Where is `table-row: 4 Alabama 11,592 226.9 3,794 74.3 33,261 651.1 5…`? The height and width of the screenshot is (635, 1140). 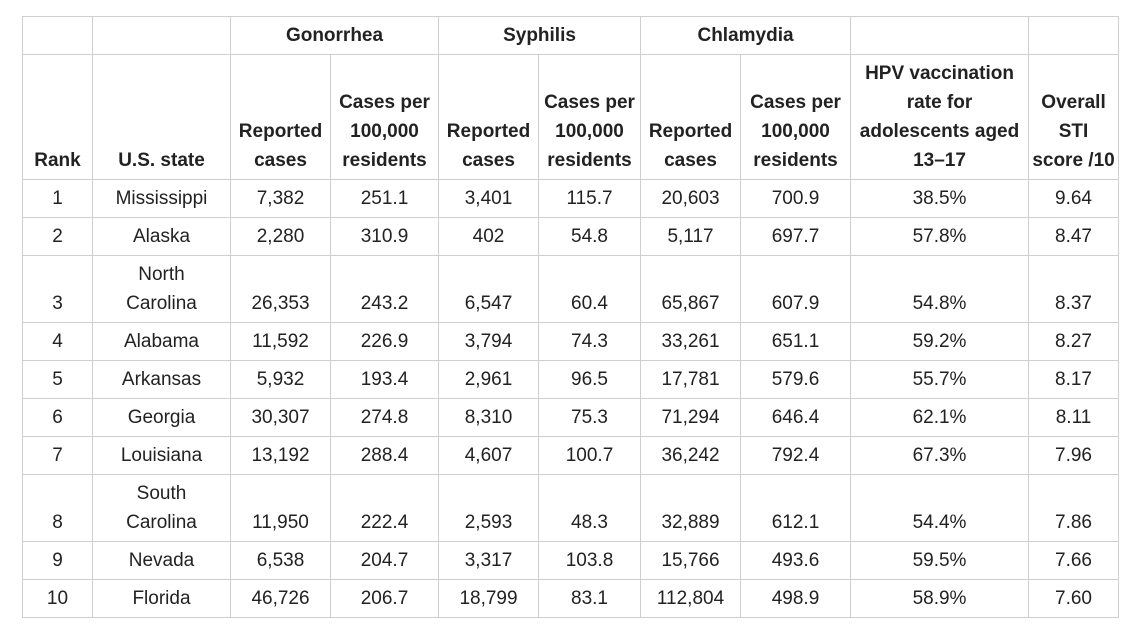 table-row: 4 Alabama 11,592 226.9 3,794 74.3 33,261 651.1 5… is located at coordinates (571, 341).